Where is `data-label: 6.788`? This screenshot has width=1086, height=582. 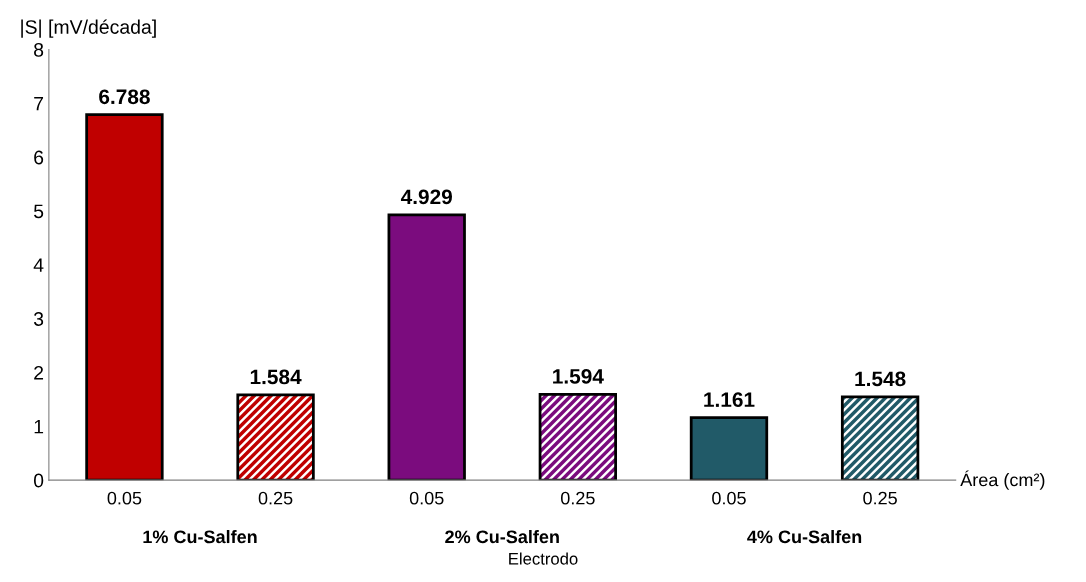
data-label: 6.788 is located at coordinates (124, 97).